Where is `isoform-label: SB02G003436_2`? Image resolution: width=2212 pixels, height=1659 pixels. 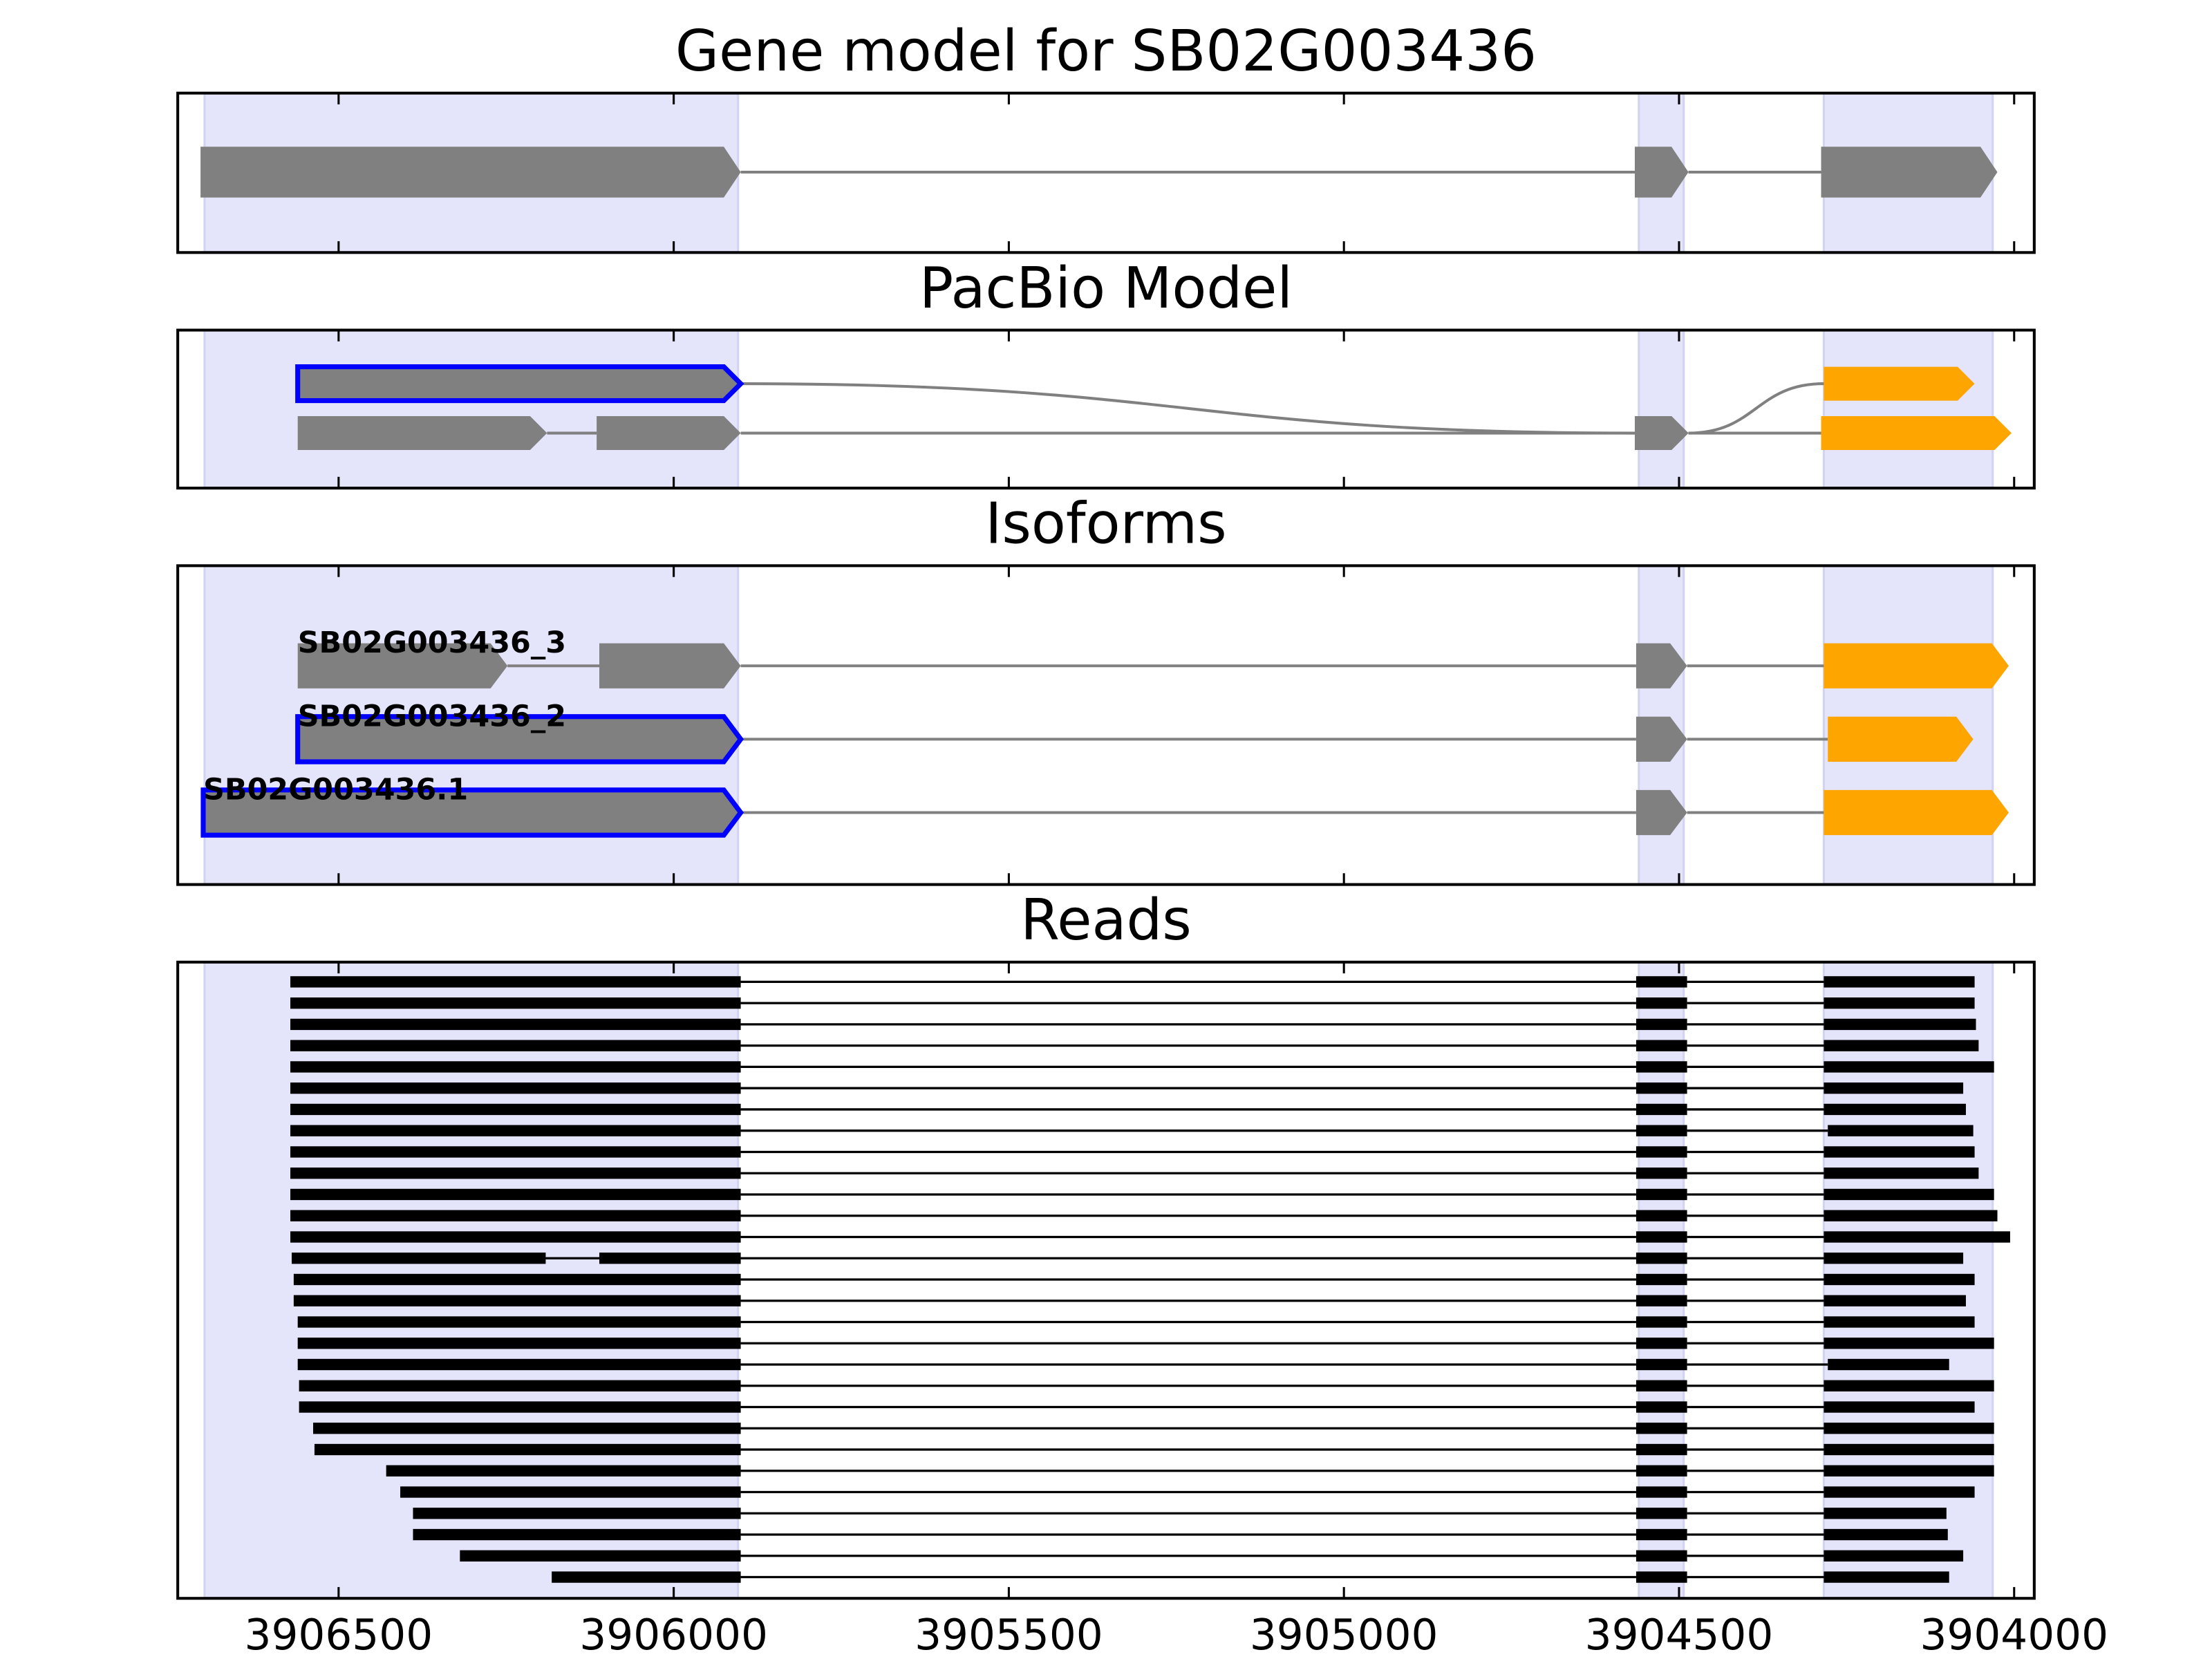
isoform-label: SB02G003436_2 is located at coordinates (432, 716).